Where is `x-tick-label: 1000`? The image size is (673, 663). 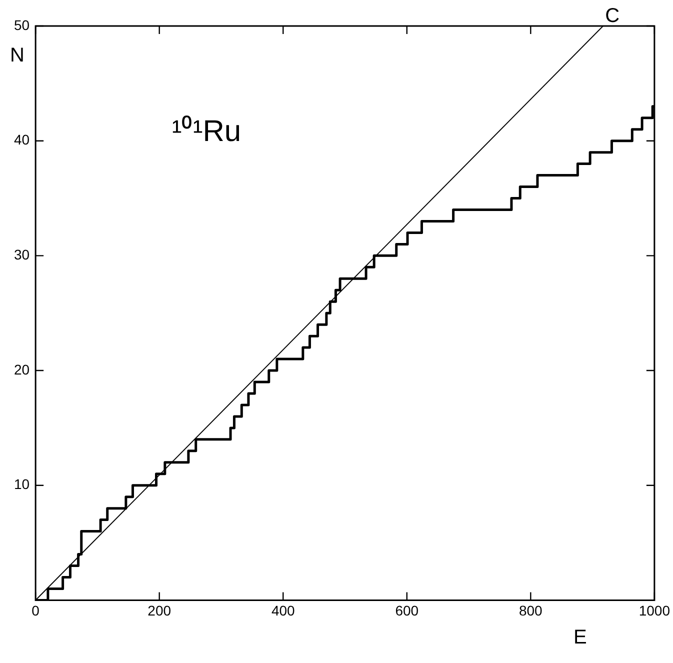
x-tick-label: 1000 is located at coordinates (654, 610).